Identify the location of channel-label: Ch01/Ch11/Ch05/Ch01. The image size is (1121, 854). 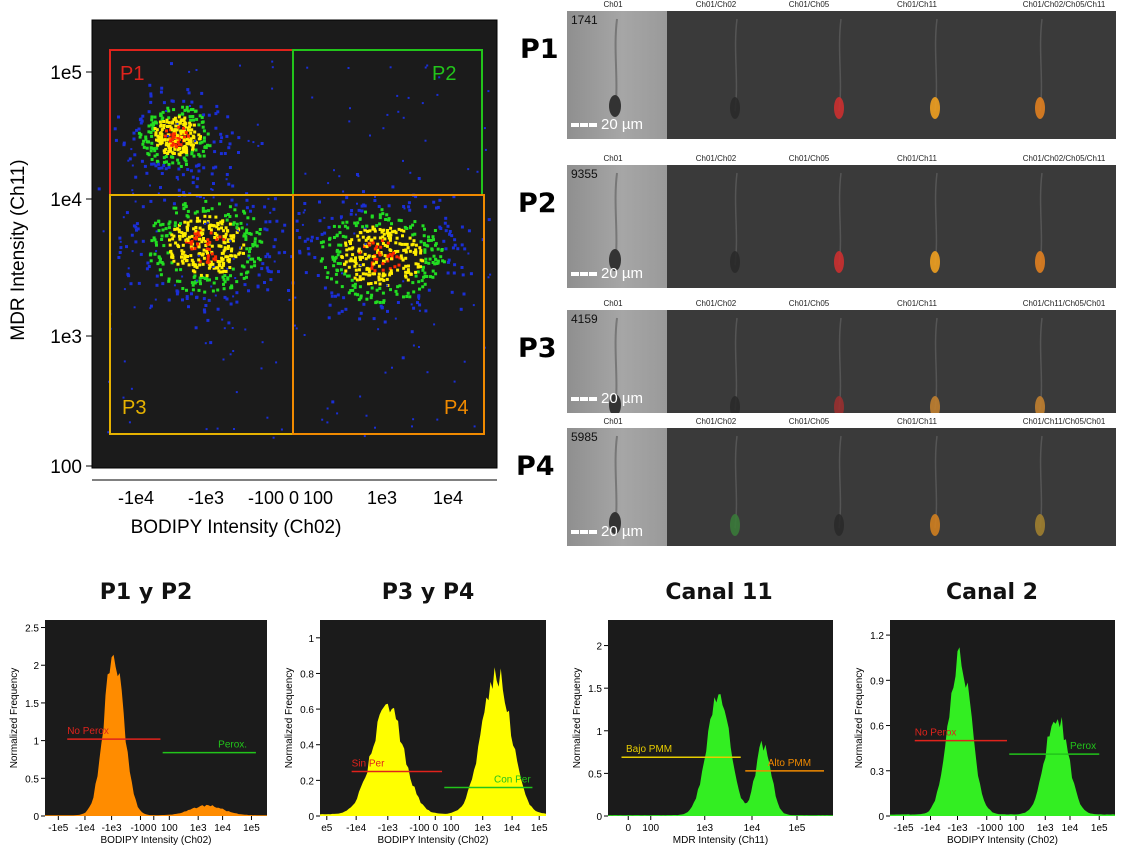
(1064, 303).